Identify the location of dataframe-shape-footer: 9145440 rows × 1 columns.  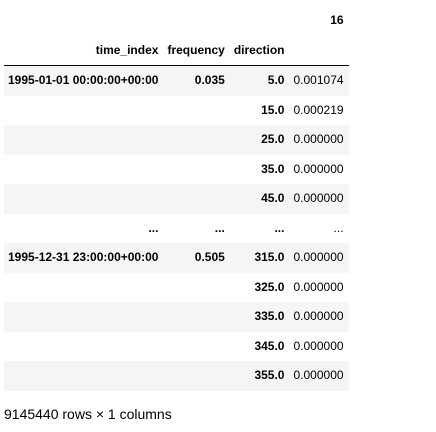
(88, 414).